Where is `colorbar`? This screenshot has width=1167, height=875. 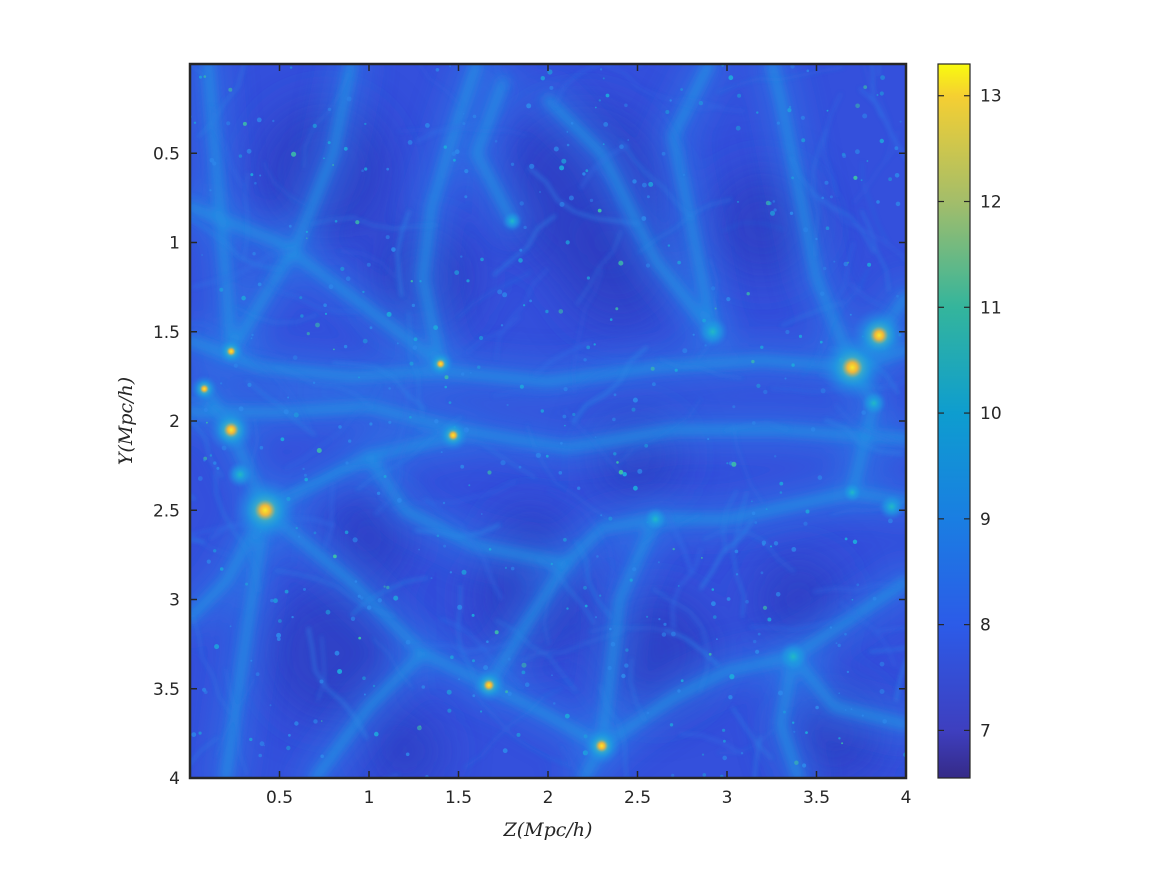
colorbar is located at coordinates (954, 421).